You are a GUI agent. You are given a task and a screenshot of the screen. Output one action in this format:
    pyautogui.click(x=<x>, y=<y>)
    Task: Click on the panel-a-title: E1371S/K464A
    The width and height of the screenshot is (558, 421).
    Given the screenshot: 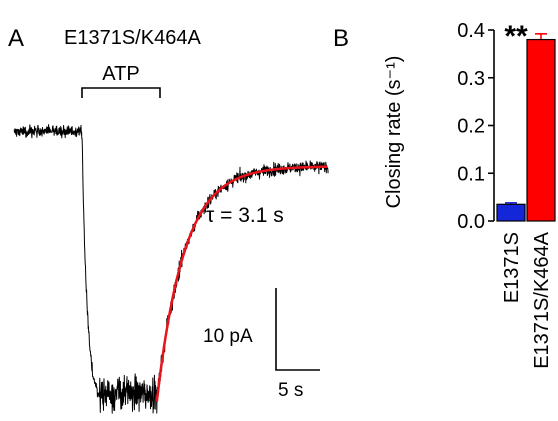 What is the action you would take?
    pyautogui.click(x=132, y=38)
    